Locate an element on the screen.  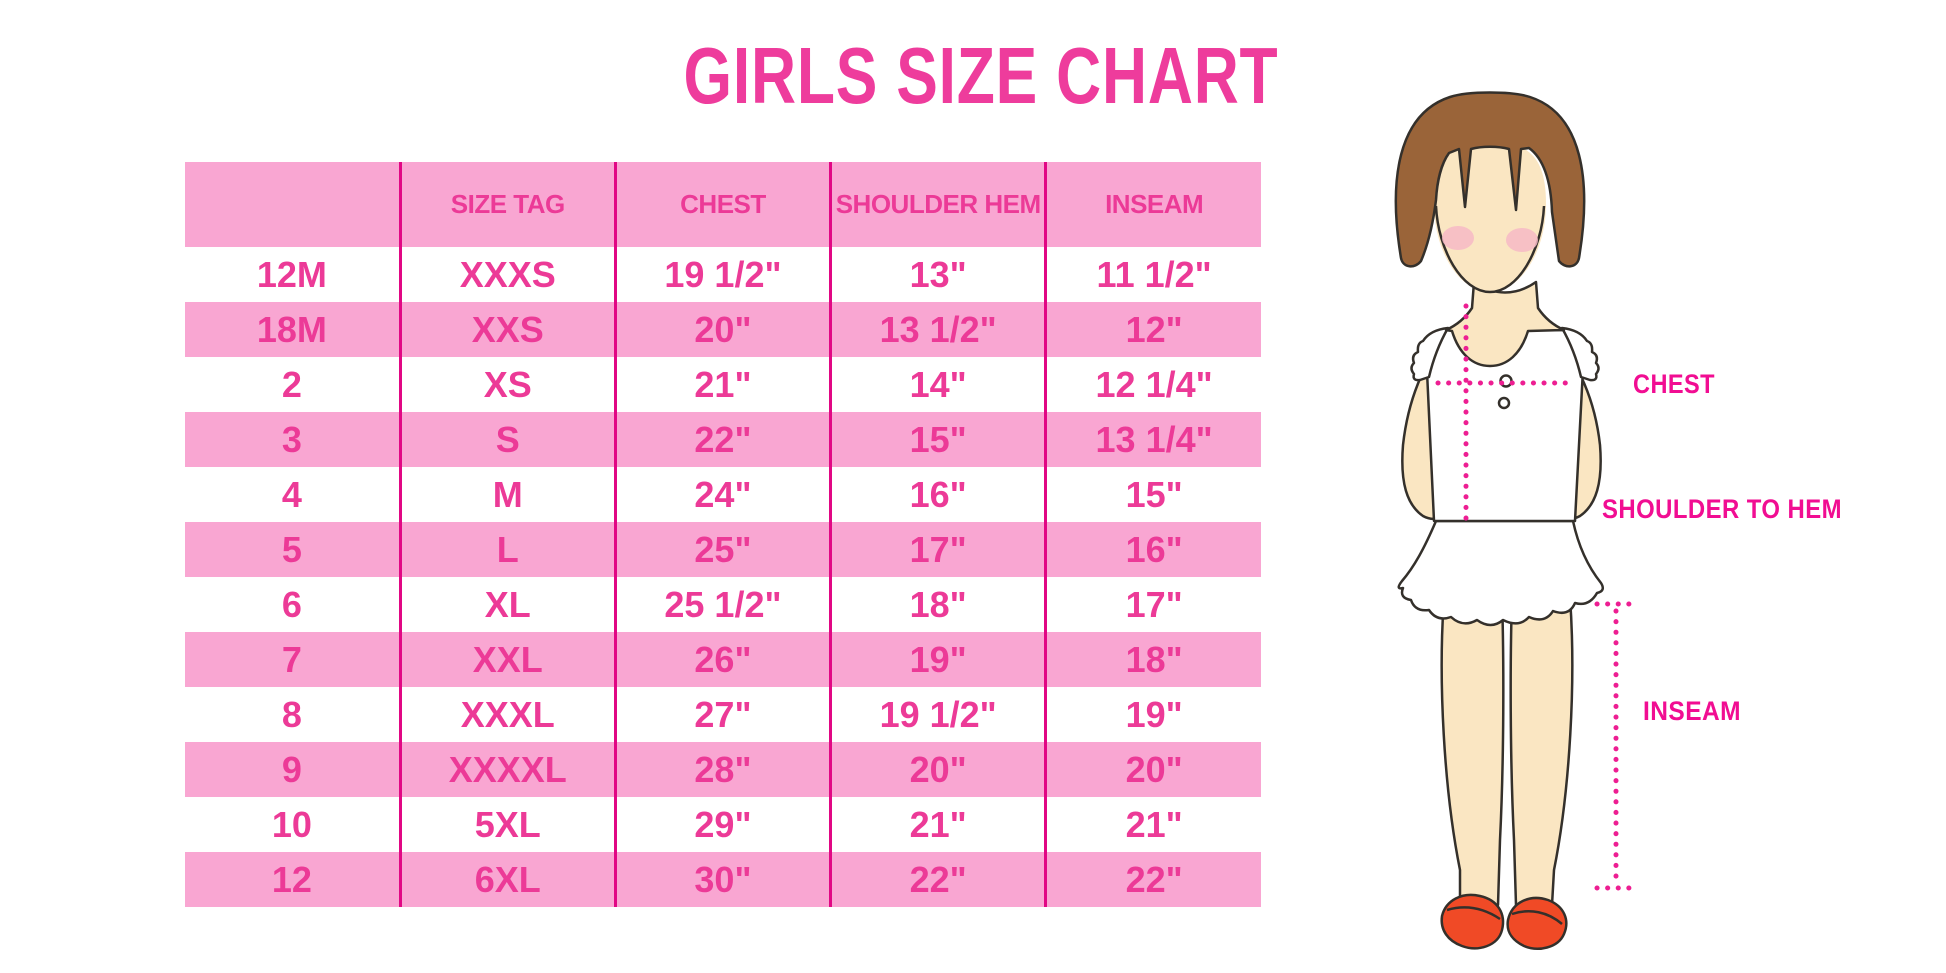
table-cell: 2 is located at coordinates (291, 384).